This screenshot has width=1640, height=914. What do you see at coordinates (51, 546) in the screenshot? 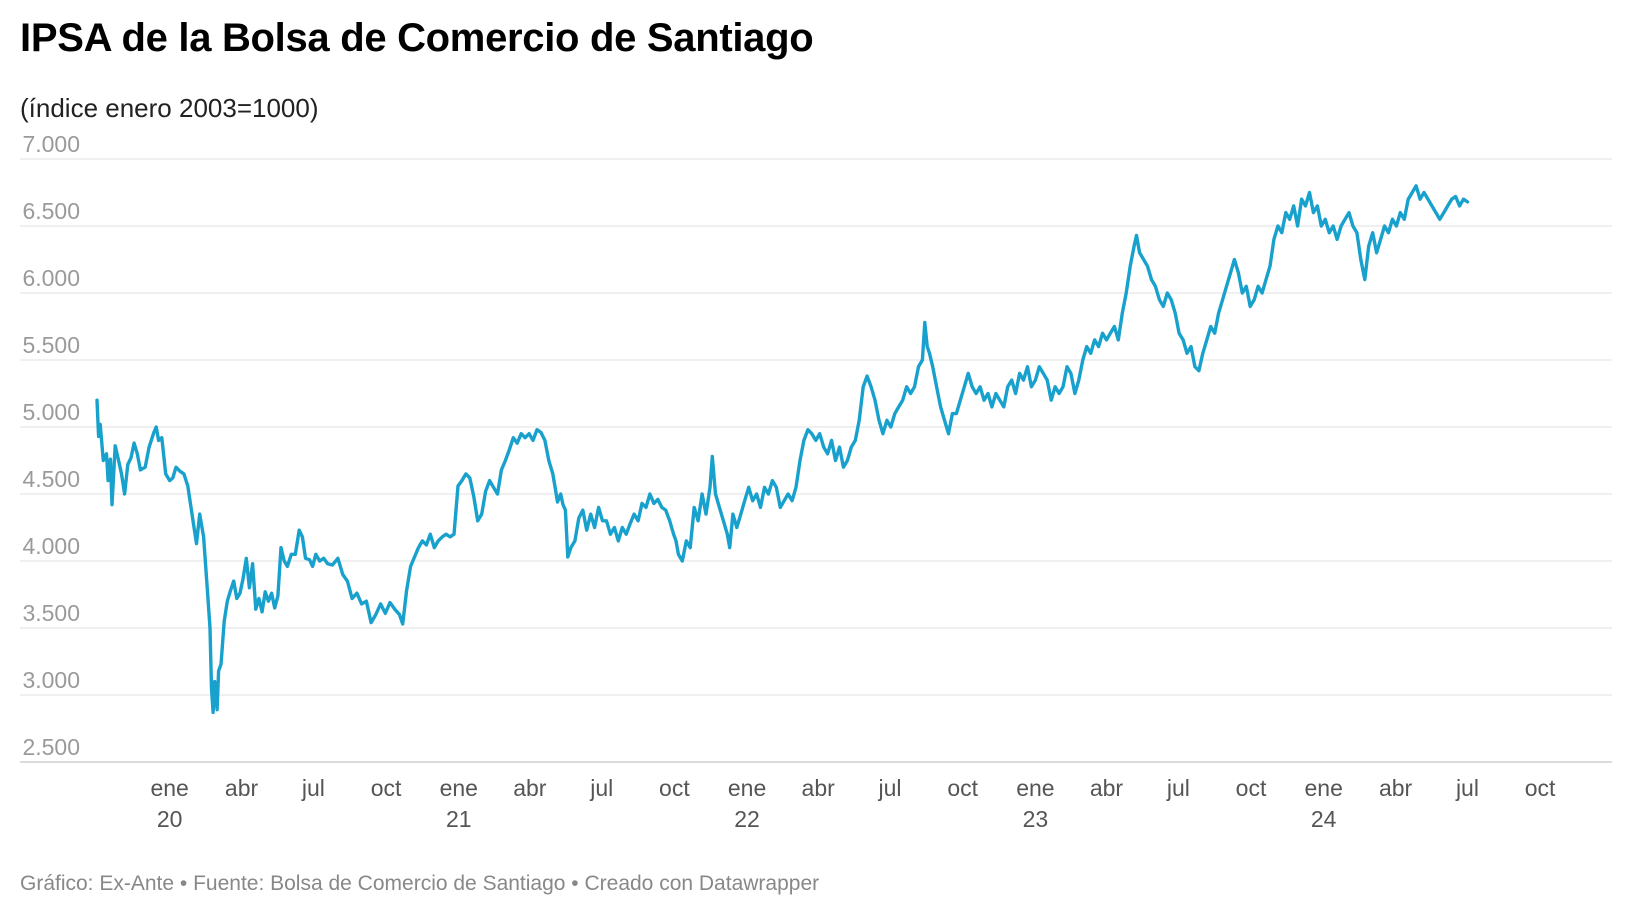
I see `y-tick-label: 4.000` at bounding box center [51, 546].